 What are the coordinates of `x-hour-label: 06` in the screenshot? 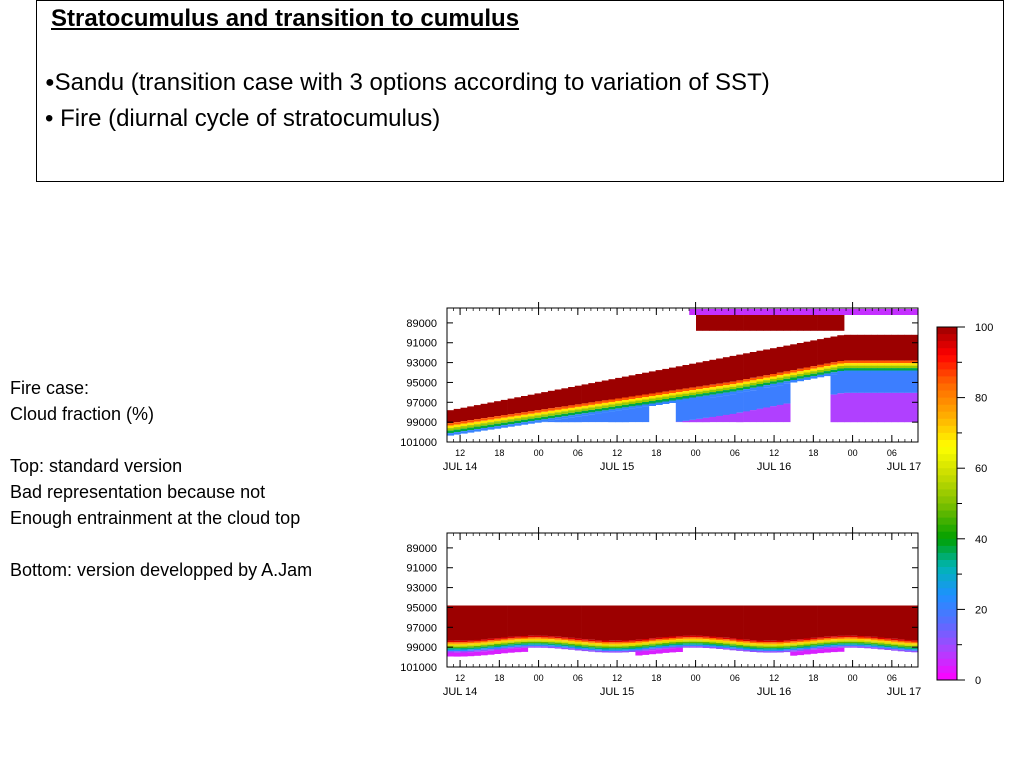 It's located at (892, 678).